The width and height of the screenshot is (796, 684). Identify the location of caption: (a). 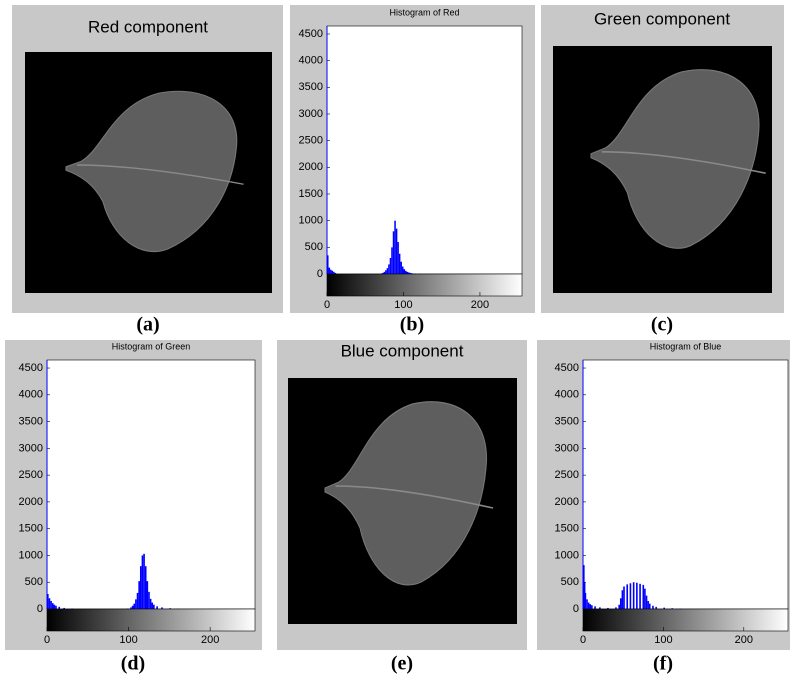
(147, 325).